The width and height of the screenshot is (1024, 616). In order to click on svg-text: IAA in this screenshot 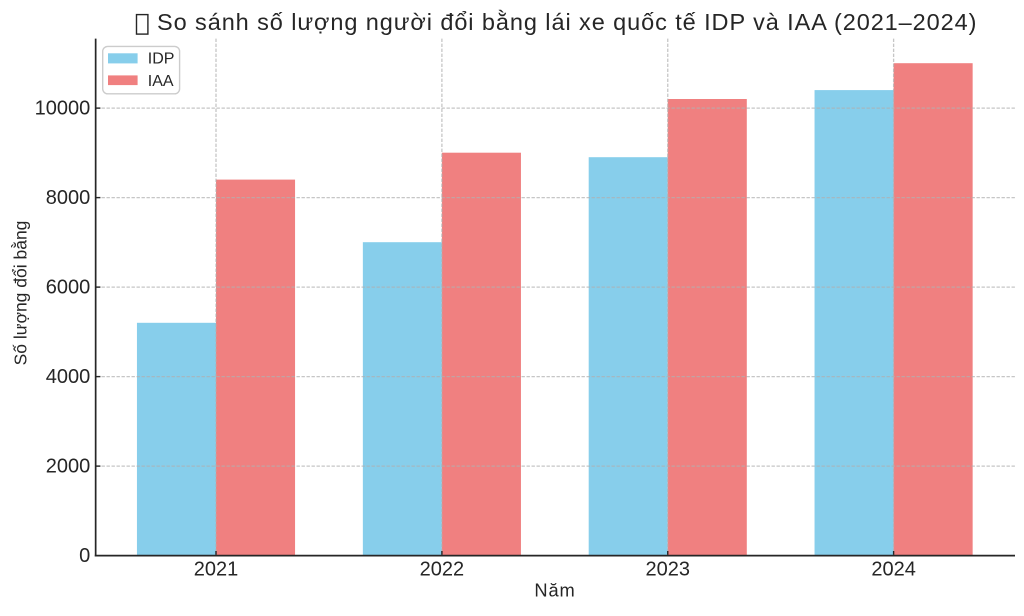, I will do `click(161, 81)`.